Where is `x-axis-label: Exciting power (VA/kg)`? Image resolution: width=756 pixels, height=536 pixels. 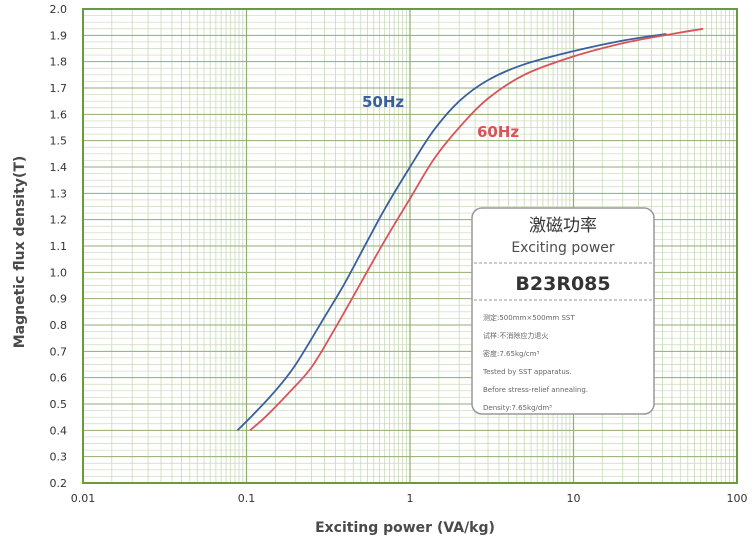
x-axis-label: Exciting power (VA/kg) is located at coordinates (405, 528).